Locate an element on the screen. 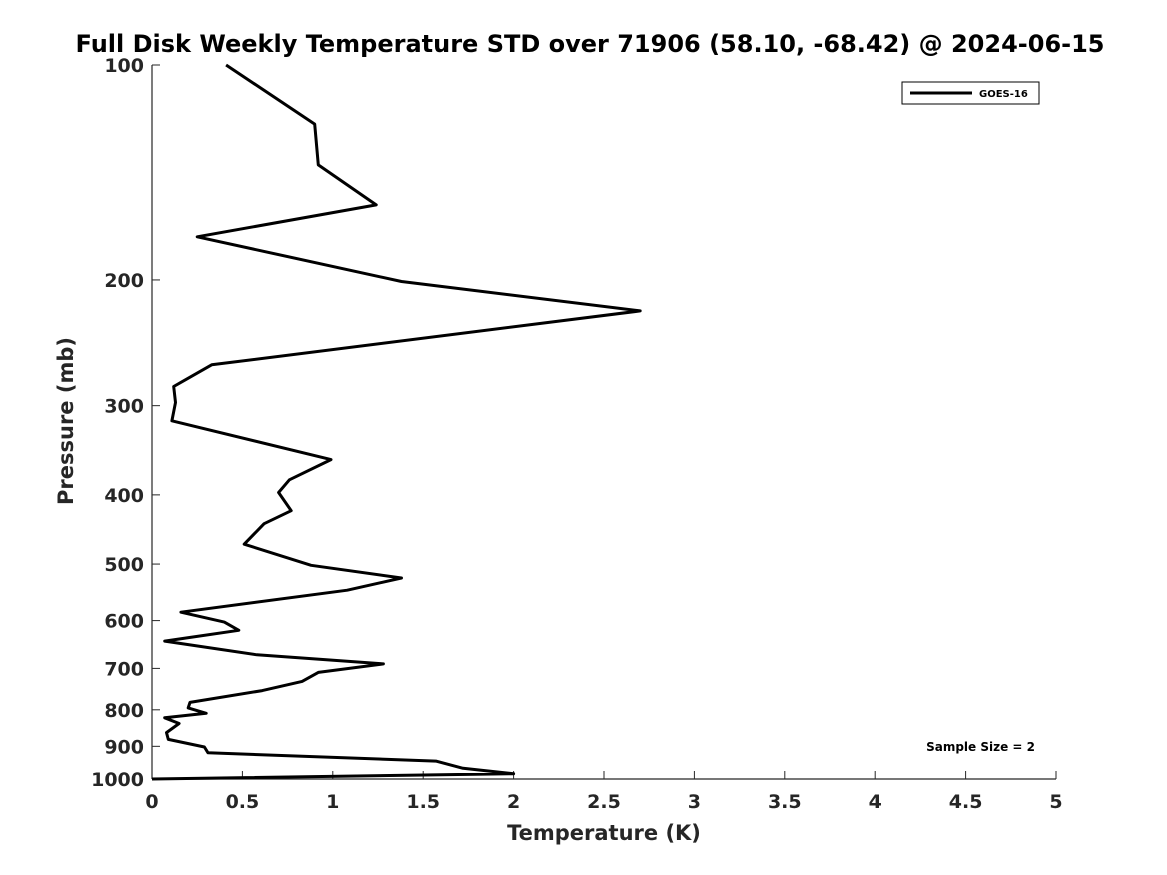 This screenshot has width=1167, height=875. x-tick-label: 3 is located at coordinates (694, 802).